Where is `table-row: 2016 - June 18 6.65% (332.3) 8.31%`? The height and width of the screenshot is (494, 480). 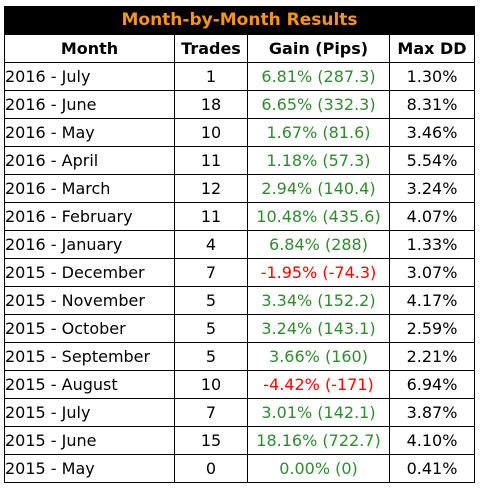 table-row: 2016 - June 18 6.65% (332.3) 8.31% is located at coordinates (239, 104).